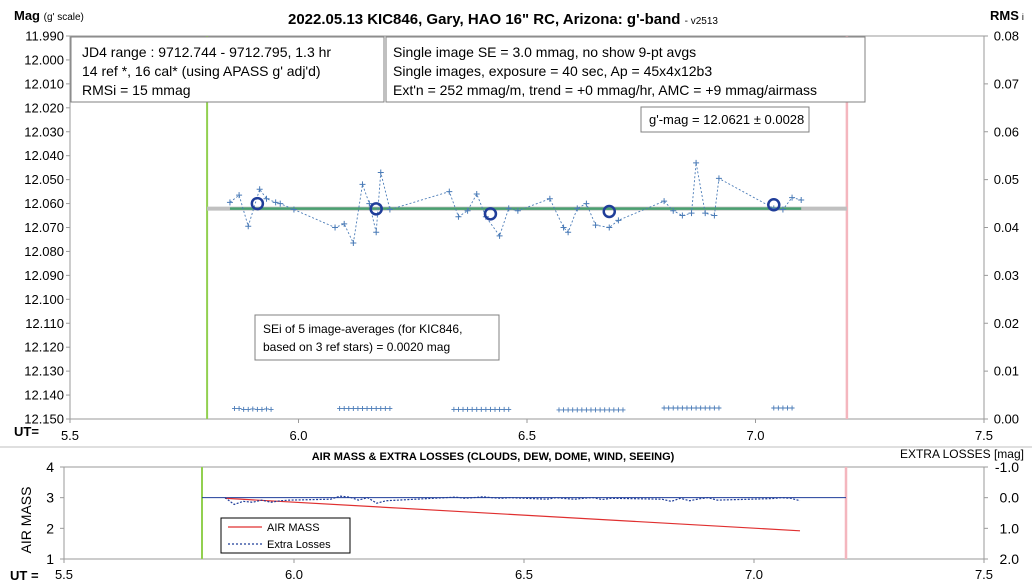 The image size is (1032, 584). Describe the element at coordinates (1006, 371) in the screenshot. I see `y2-tick-label: 0.01` at that location.